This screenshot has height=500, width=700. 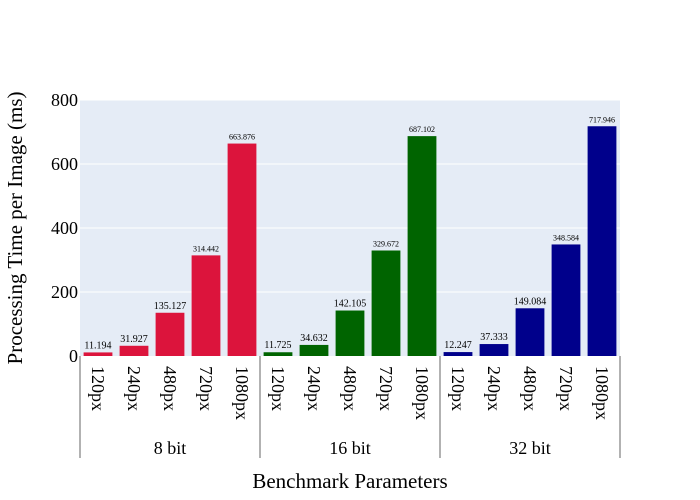 I want to click on y-tick-label: 400, so click(x=64, y=228).